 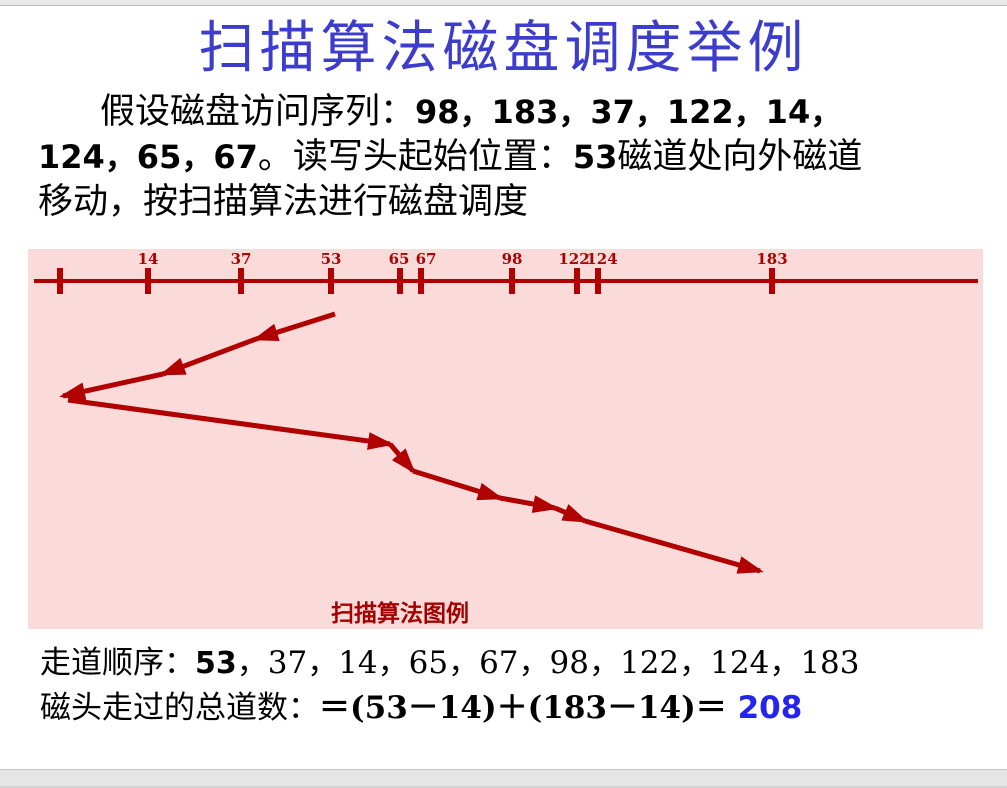 I want to click on track-ticks, so click(x=416, y=281).